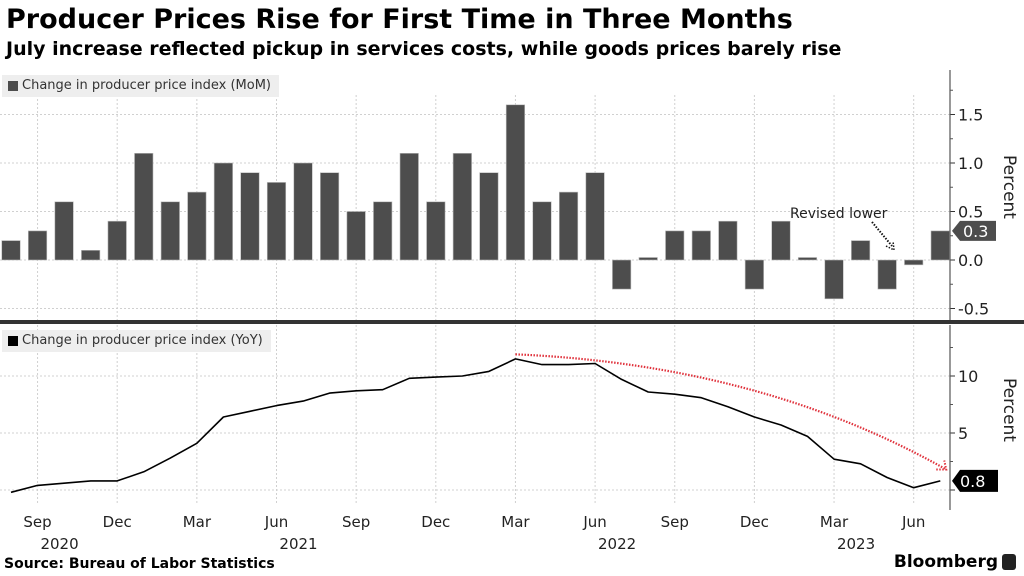 The height and width of the screenshot is (576, 1024). What do you see at coordinates (139, 564) in the screenshot?
I see `source-note: Source: Bureau of Labor Statistics` at bounding box center [139, 564].